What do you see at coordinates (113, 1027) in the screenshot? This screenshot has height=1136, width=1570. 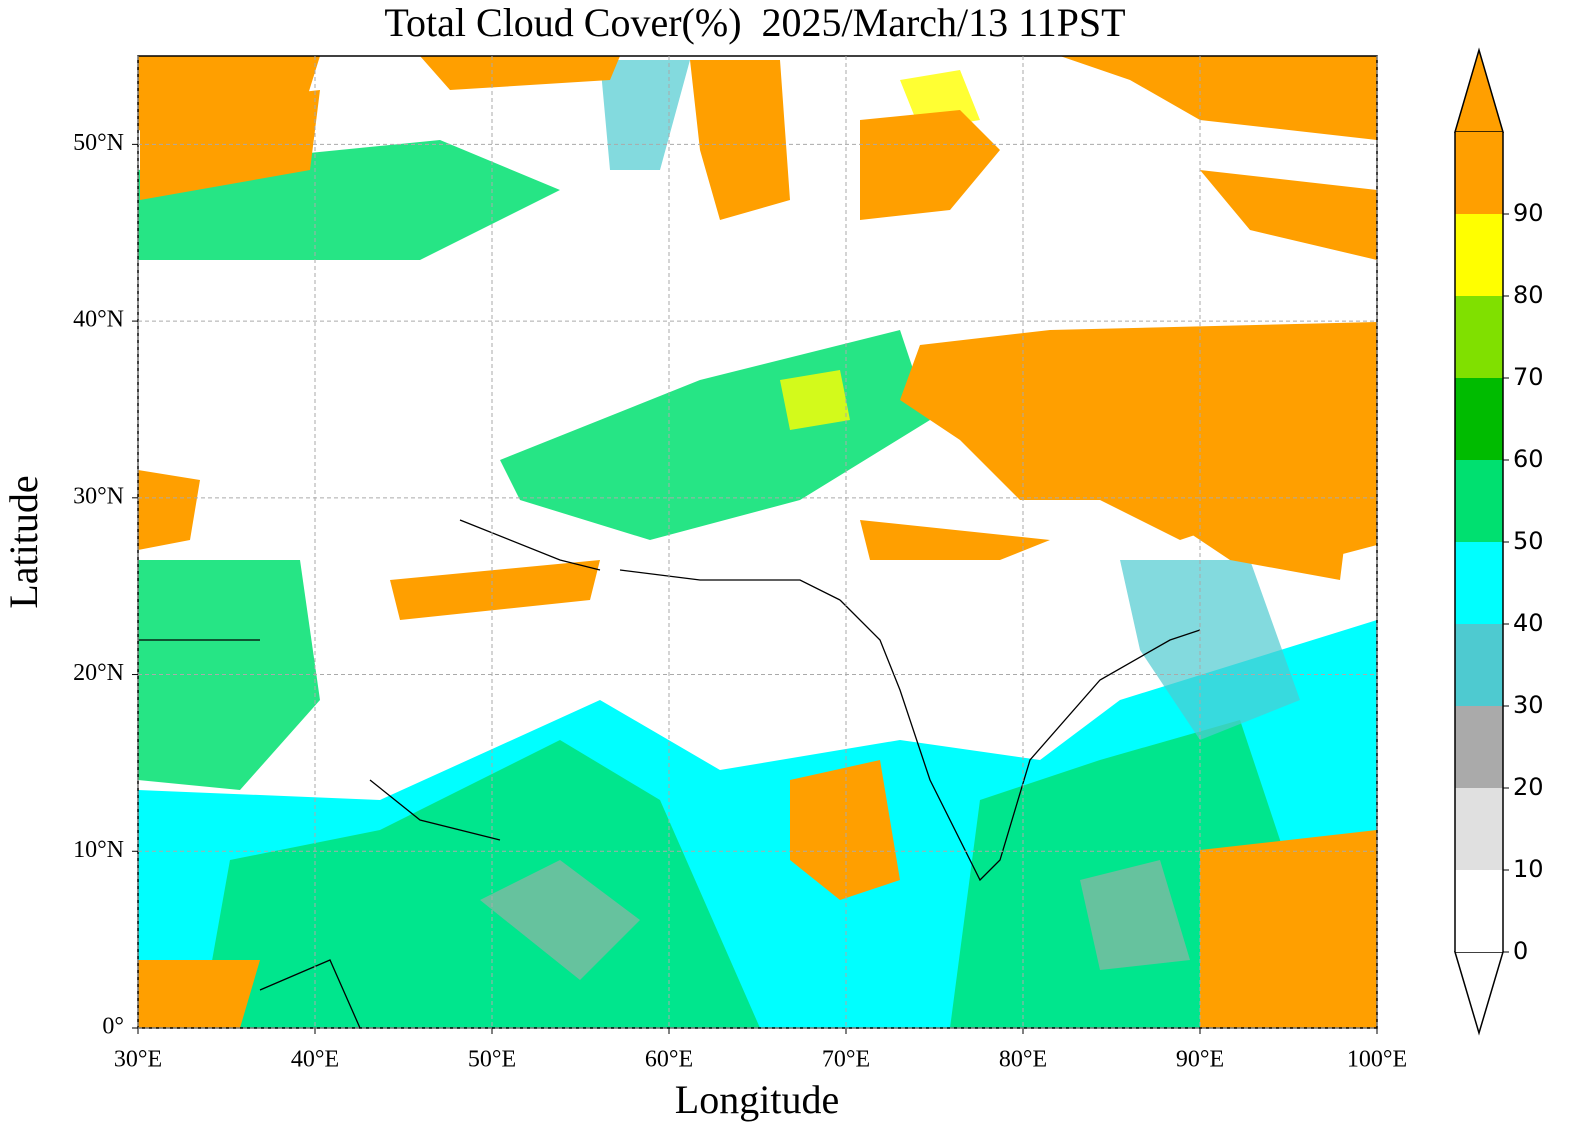 I see `y-tick-label: 0°` at bounding box center [113, 1027].